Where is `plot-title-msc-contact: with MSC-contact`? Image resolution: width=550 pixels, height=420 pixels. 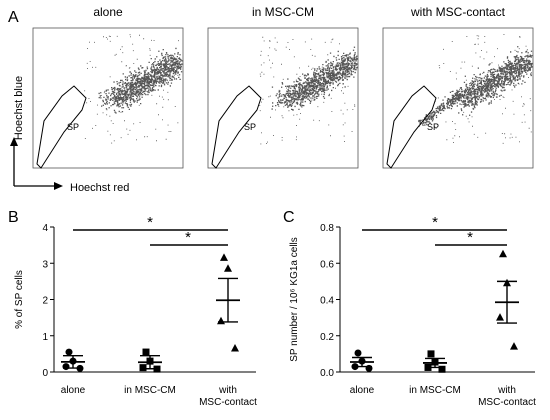
plot-title-msc-contact: with MSC-contact is located at coordinates (458, 12).